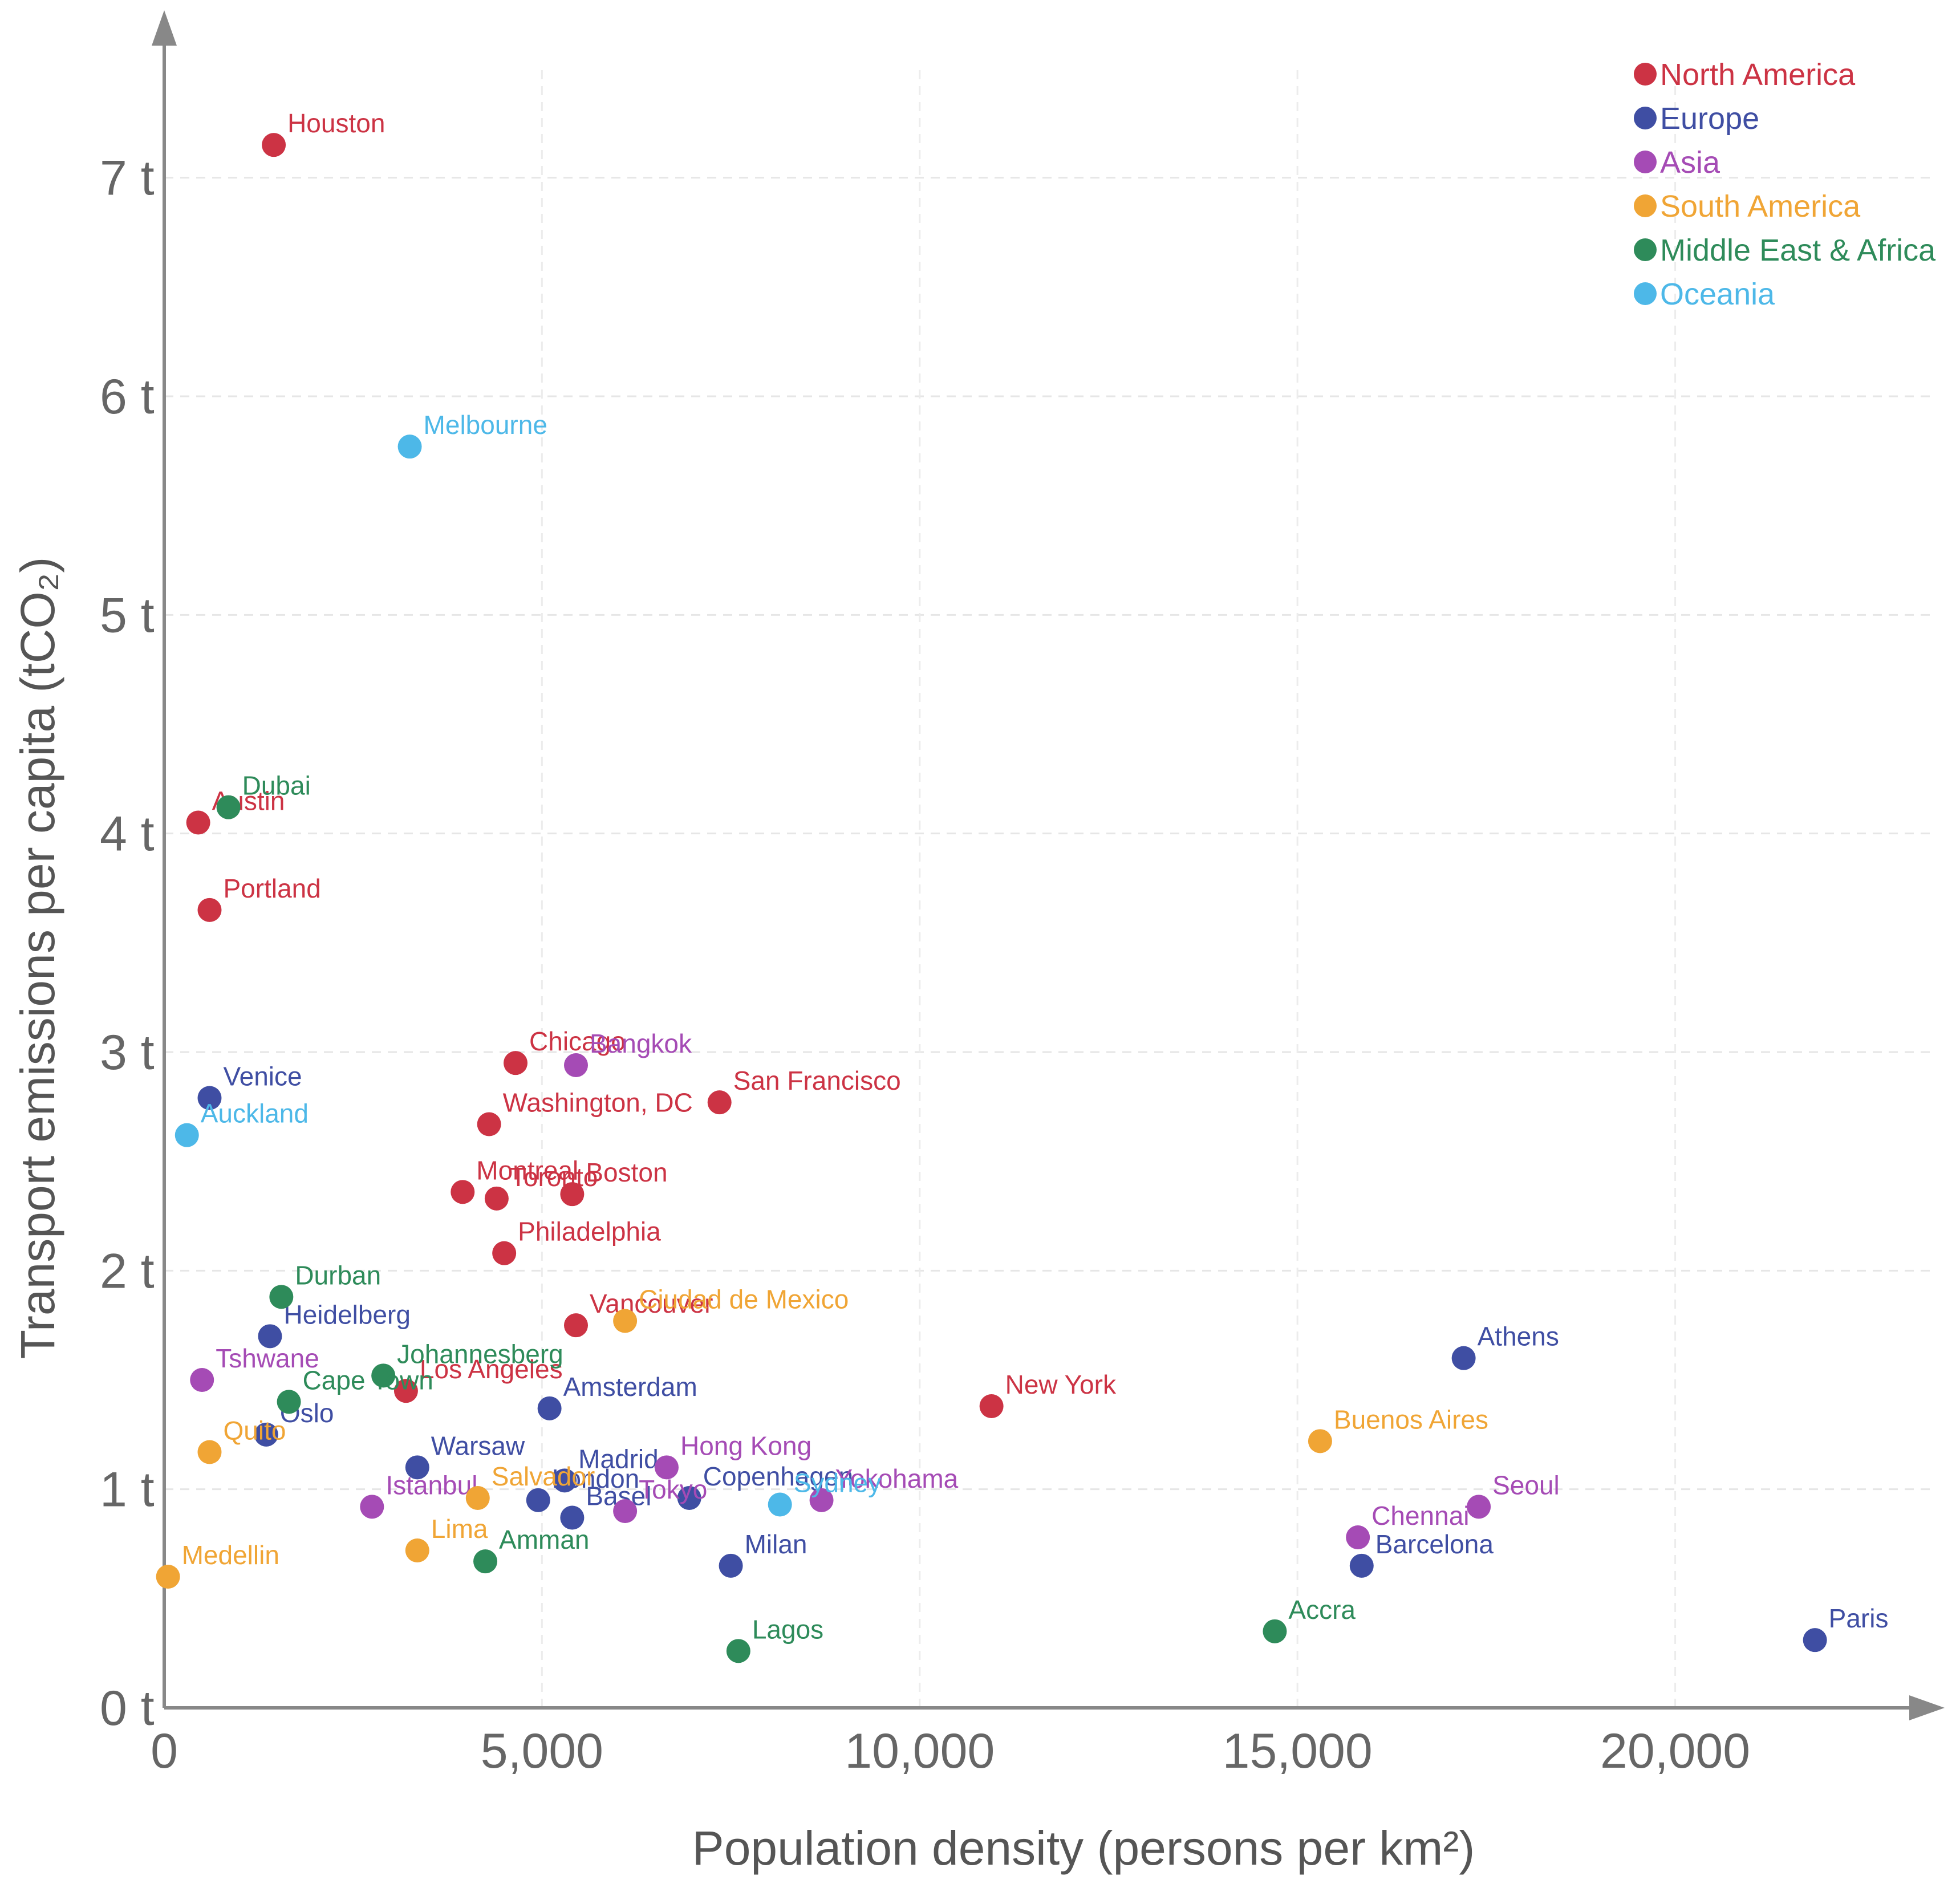  I want to click on point-label: Quito, so click(254, 1431).